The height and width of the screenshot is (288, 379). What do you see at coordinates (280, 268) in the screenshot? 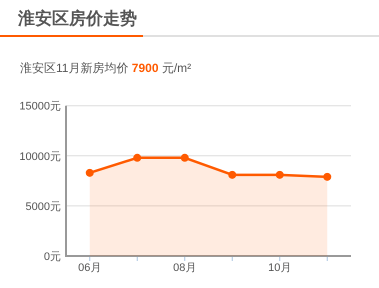
I see `x-tick-label: 10月` at bounding box center [280, 268].